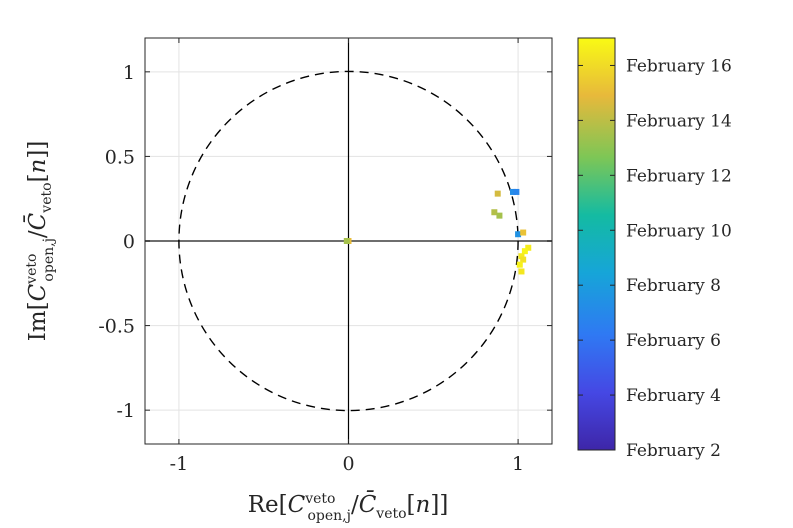 This screenshot has width=793, height=528. What do you see at coordinates (125, 411) in the screenshot?
I see `y-tick-label: -1` at bounding box center [125, 411].